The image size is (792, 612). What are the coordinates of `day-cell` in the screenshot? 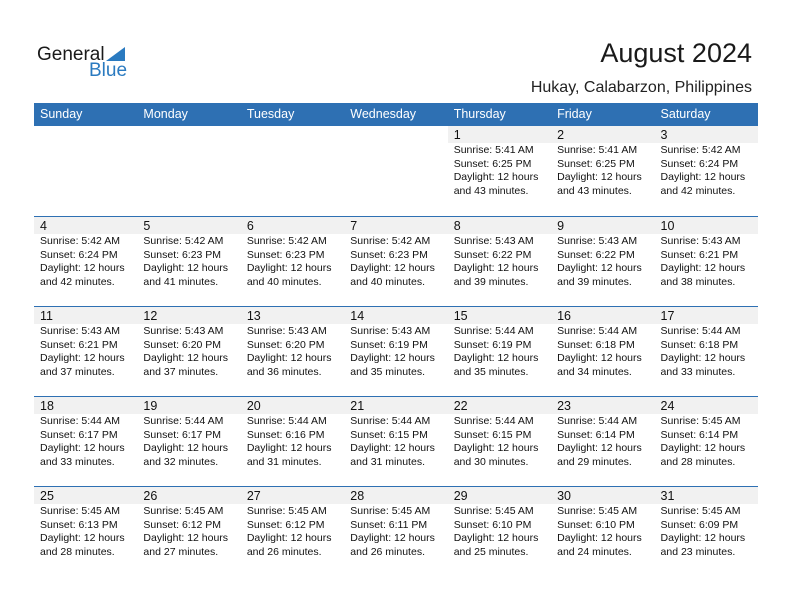 It's located at (188, 171).